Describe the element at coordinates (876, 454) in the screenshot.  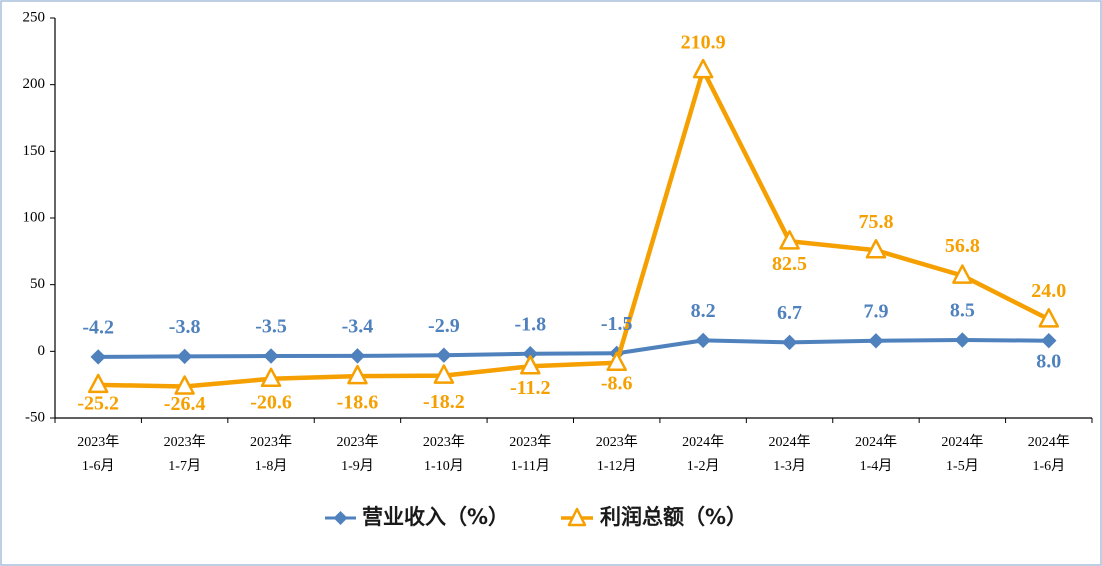
I see `x-tick-label: 2024年 1-4月` at that location.